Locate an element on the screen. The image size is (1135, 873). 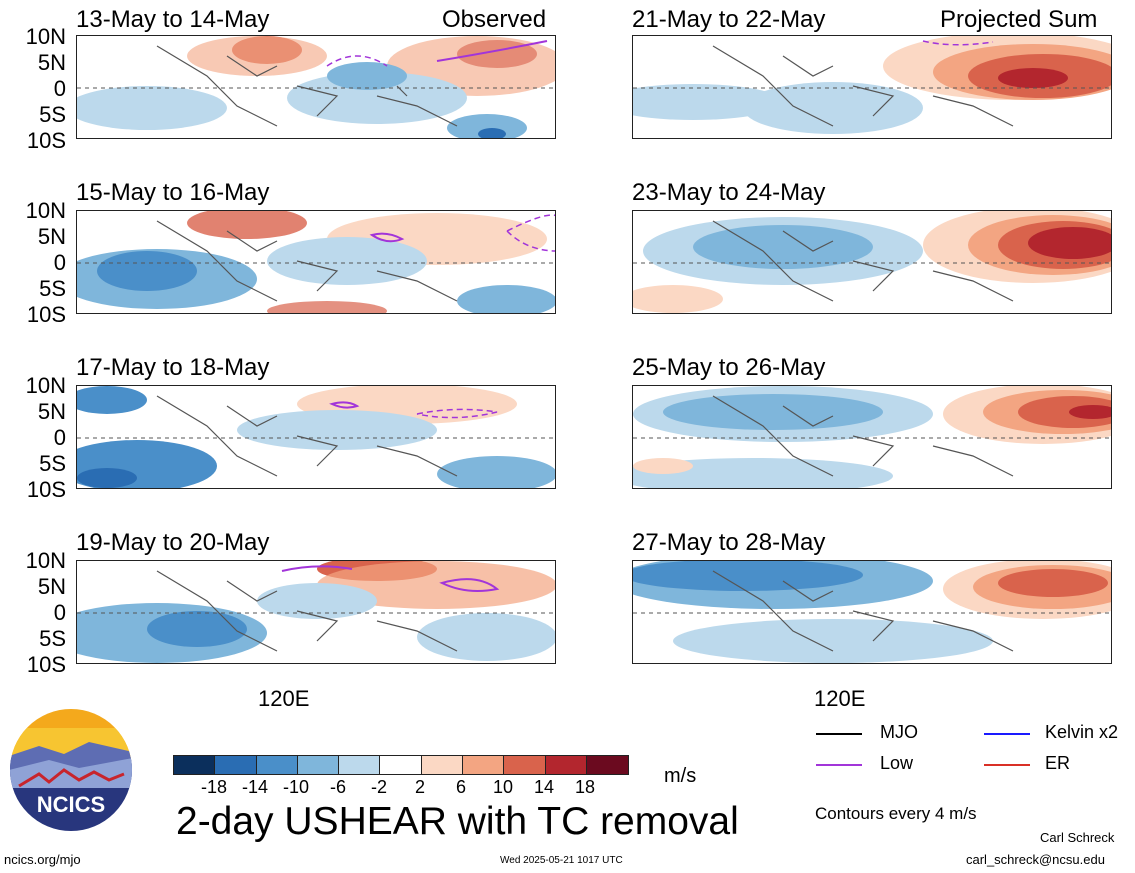
colorbar-tick: 18 is located at coordinates (585, 787).